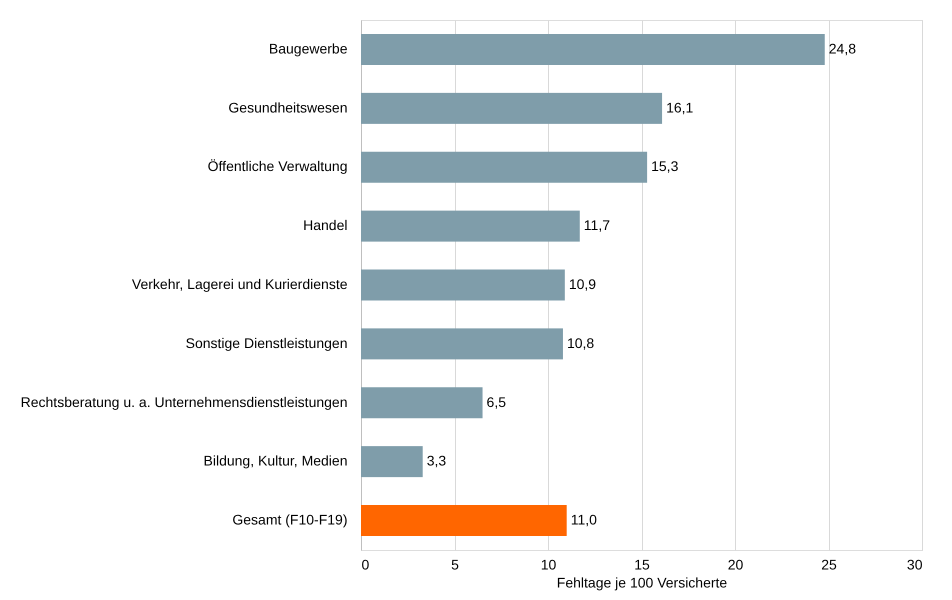 The width and height of the screenshot is (952, 600). Describe the element at coordinates (496, 402) in the screenshot. I see `data-label: 6,5` at that location.